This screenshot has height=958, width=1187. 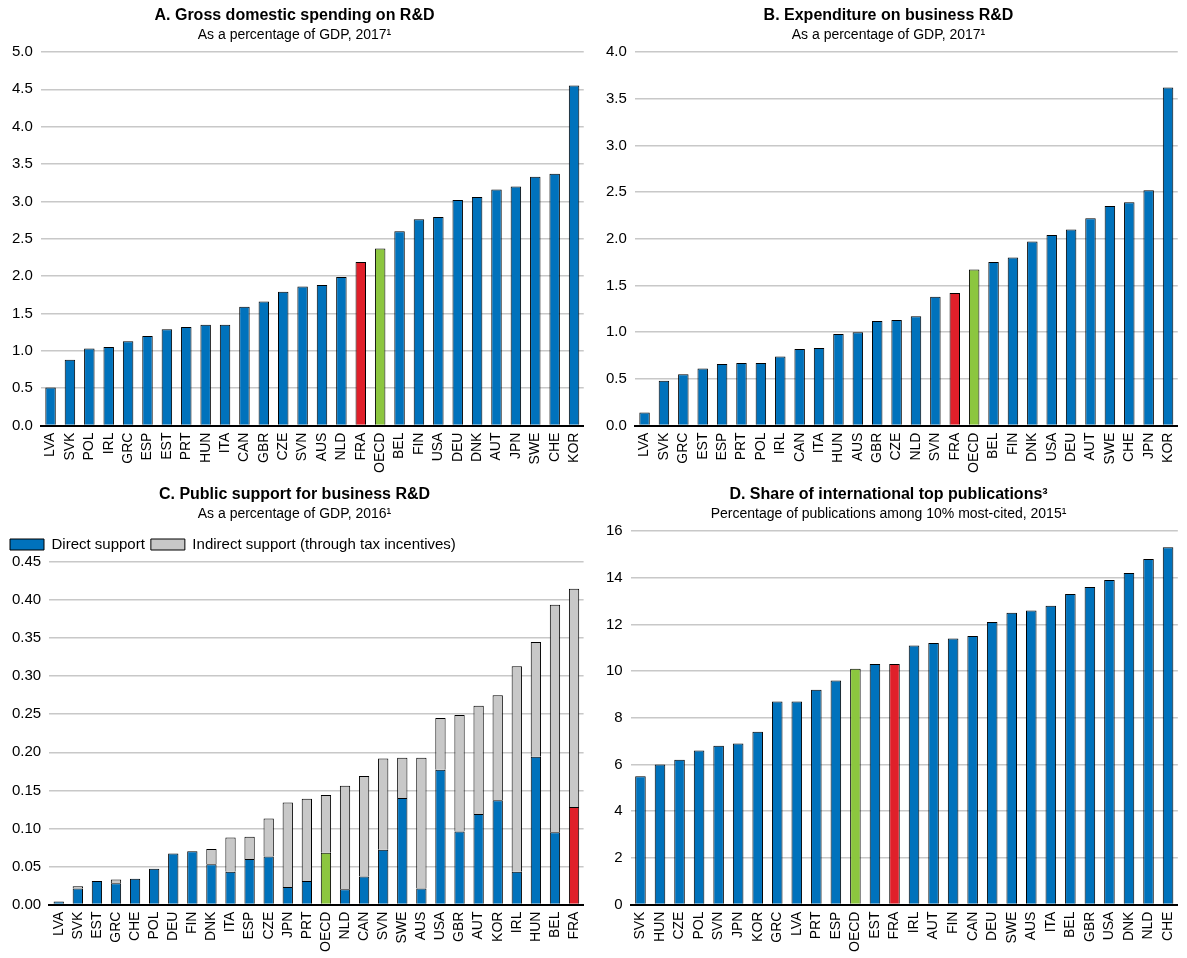 I want to click on chart-title: C. Public support for business R&D, so click(x=294, y=494).